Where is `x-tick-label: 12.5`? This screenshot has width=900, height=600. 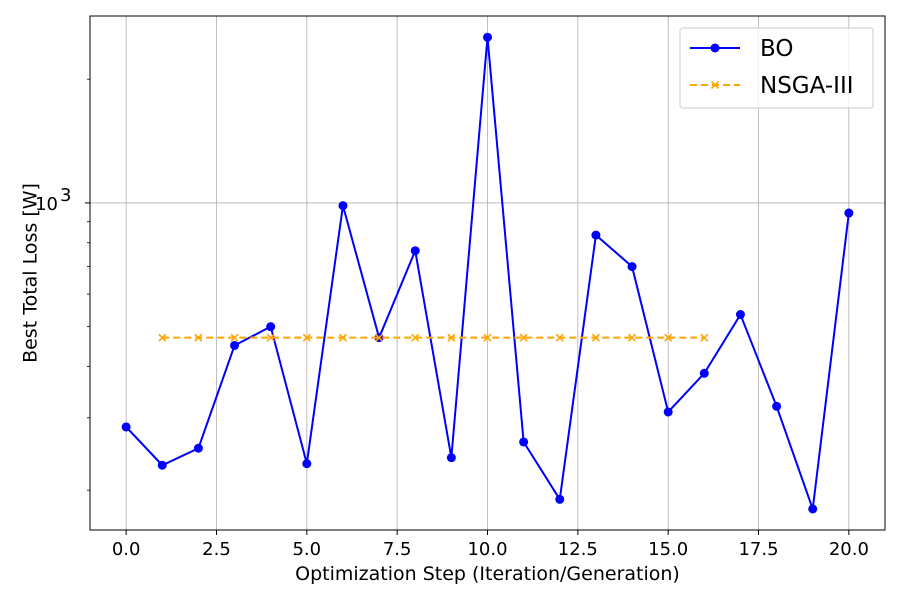 x-tick-label: 12.5 is located at coordinates (578, 549).